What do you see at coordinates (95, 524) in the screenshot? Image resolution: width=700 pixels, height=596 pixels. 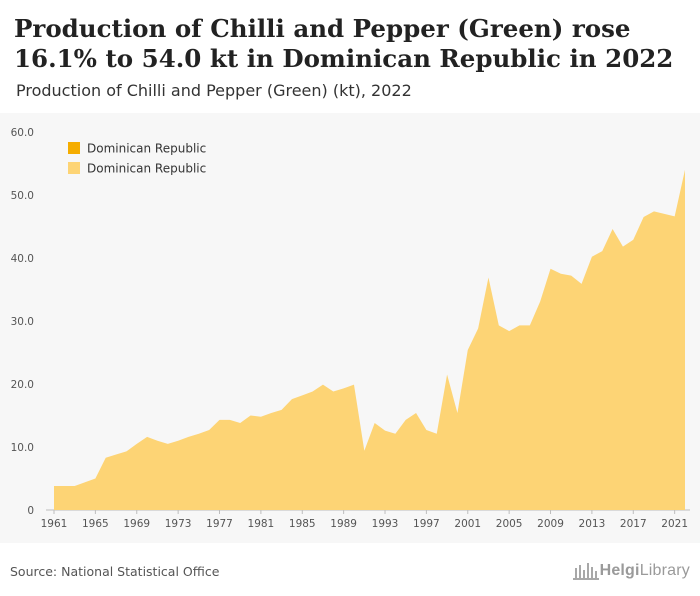 I see `x-tick-label: 1965` at bounding box center [95, 524].